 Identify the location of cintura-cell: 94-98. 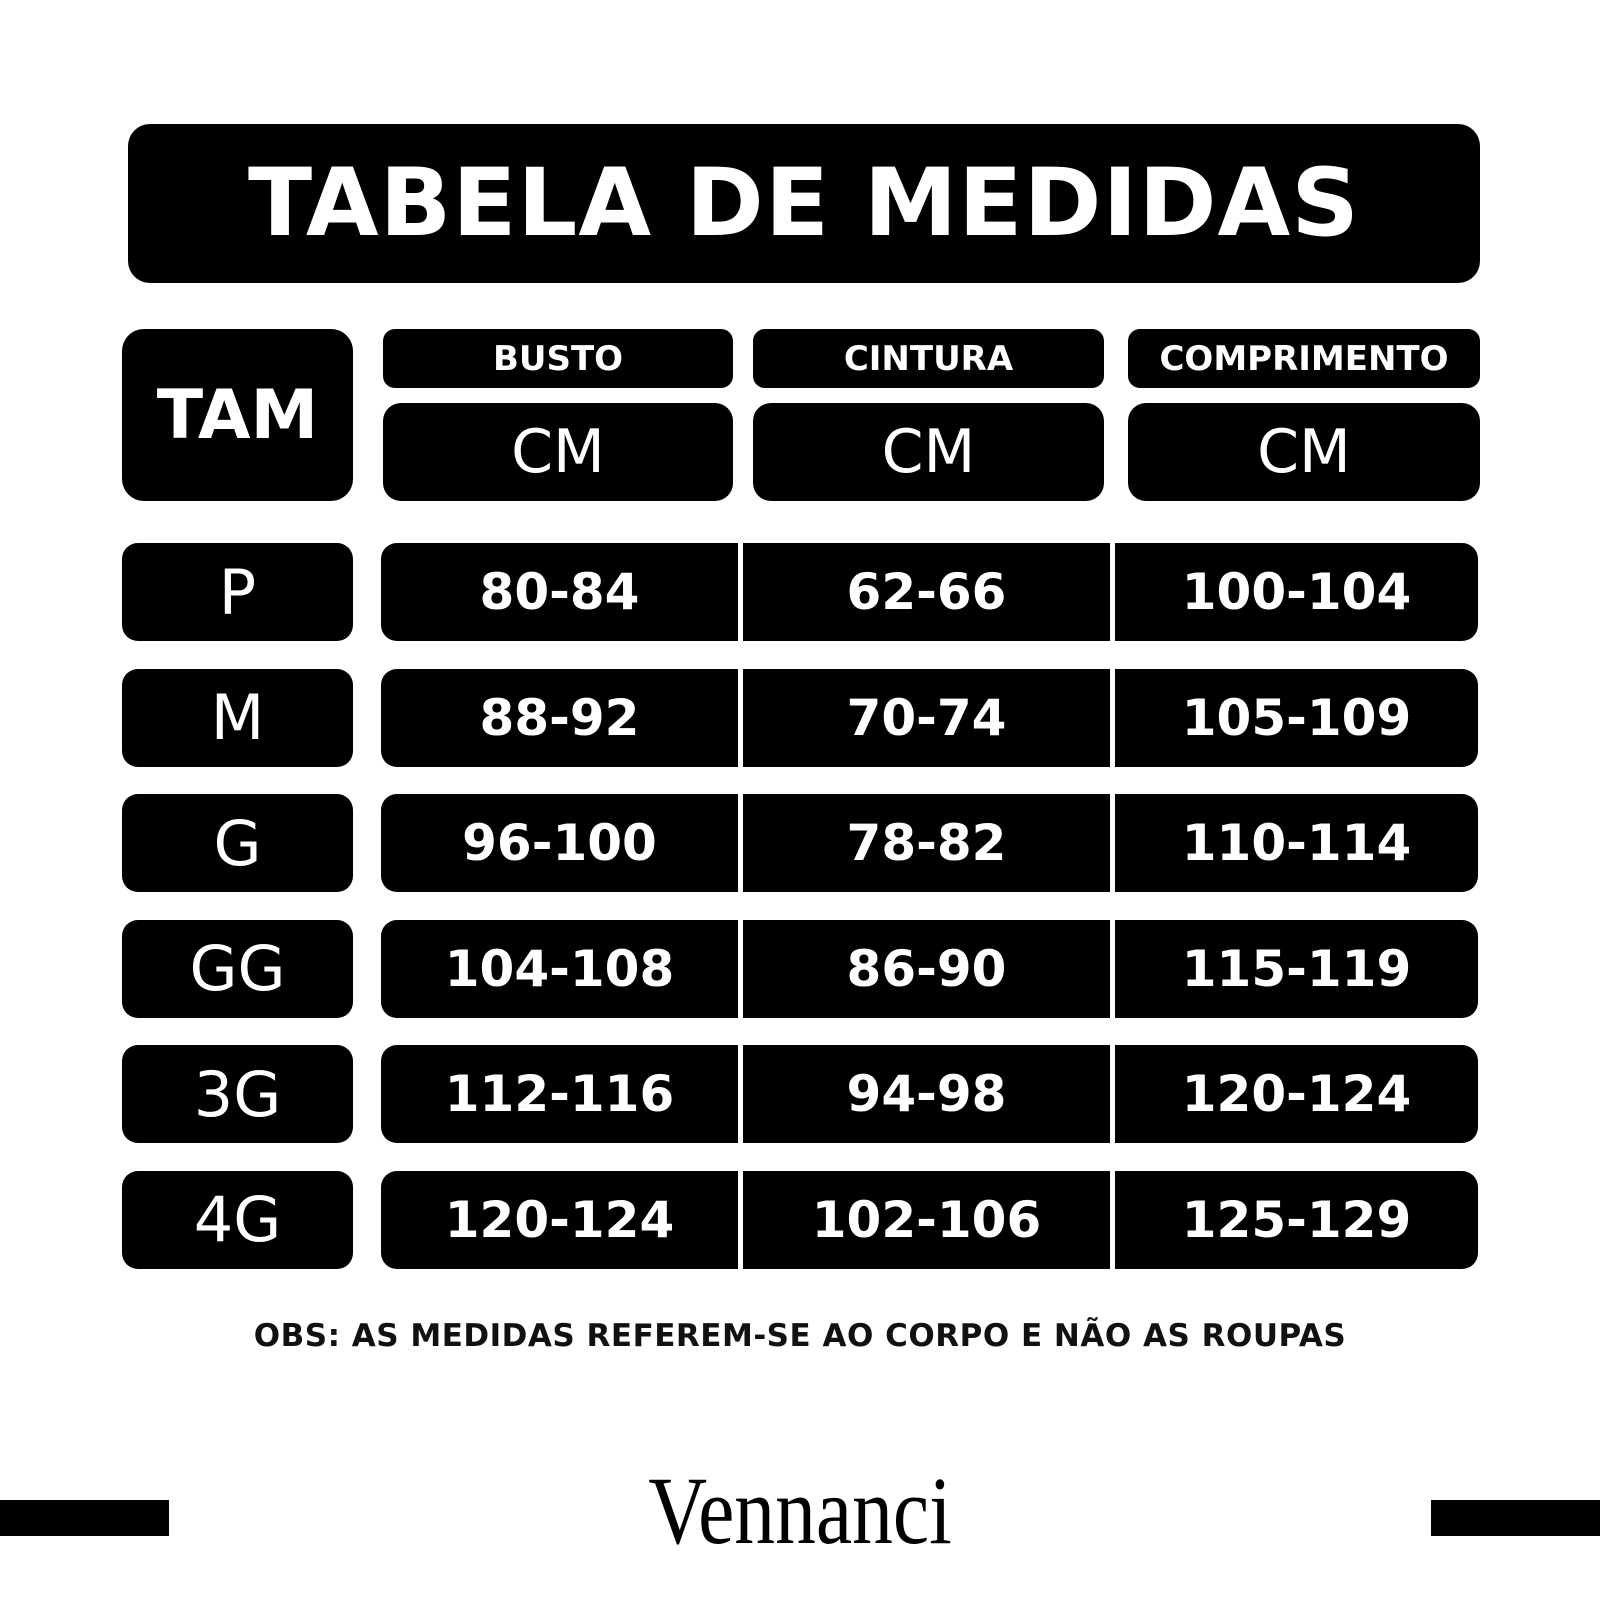
(929, 1094).